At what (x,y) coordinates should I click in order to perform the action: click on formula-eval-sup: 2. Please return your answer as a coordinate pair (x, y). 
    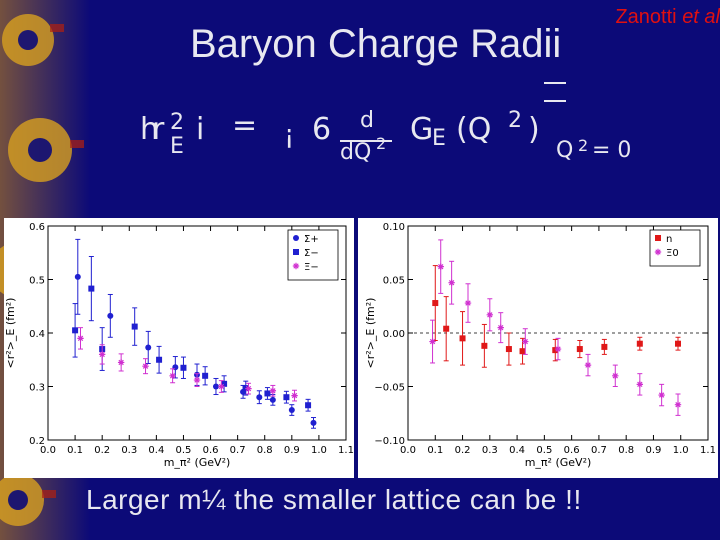
    Looking at the image, I should click on (583, 145).